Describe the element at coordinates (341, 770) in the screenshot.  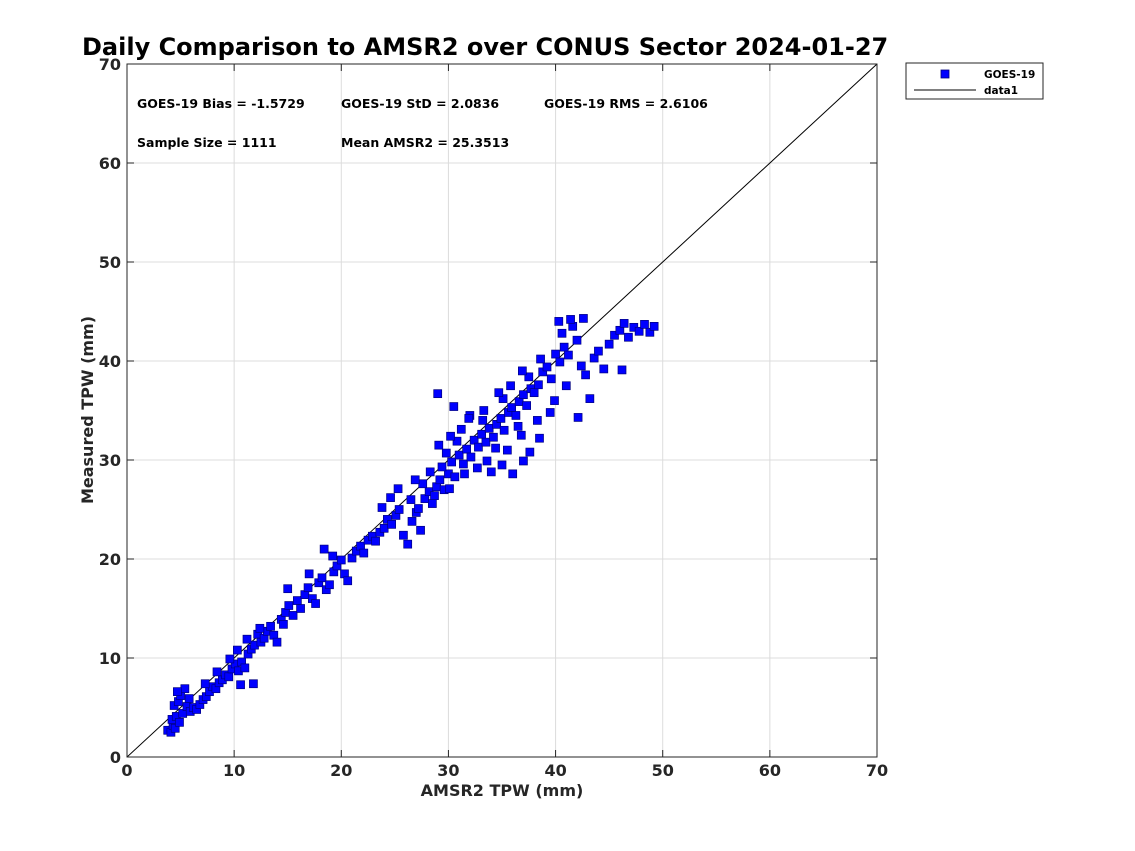
I see `x-tick-label: 20` at that location.